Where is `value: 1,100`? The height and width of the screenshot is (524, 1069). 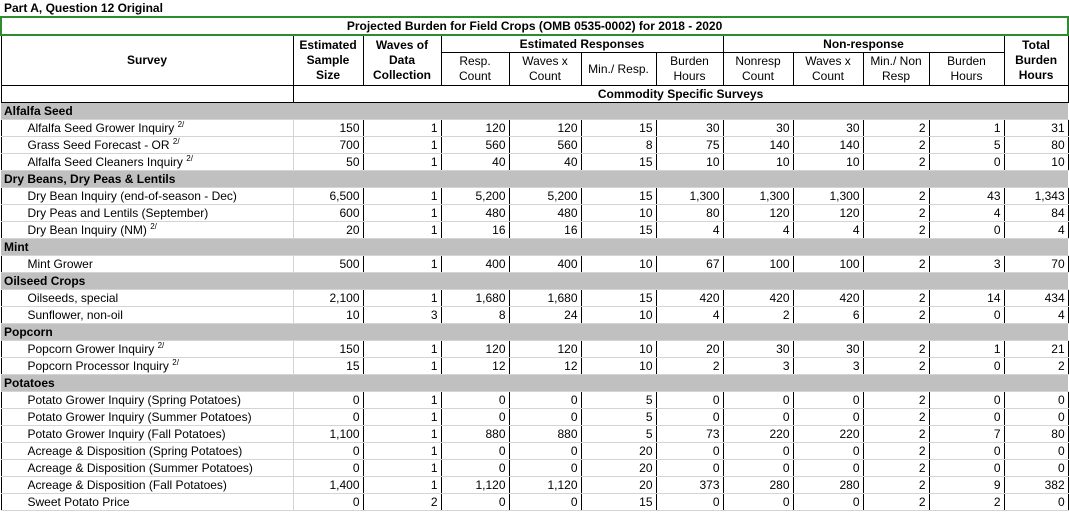 value: 1,100 is located at coordinates (344, 434).